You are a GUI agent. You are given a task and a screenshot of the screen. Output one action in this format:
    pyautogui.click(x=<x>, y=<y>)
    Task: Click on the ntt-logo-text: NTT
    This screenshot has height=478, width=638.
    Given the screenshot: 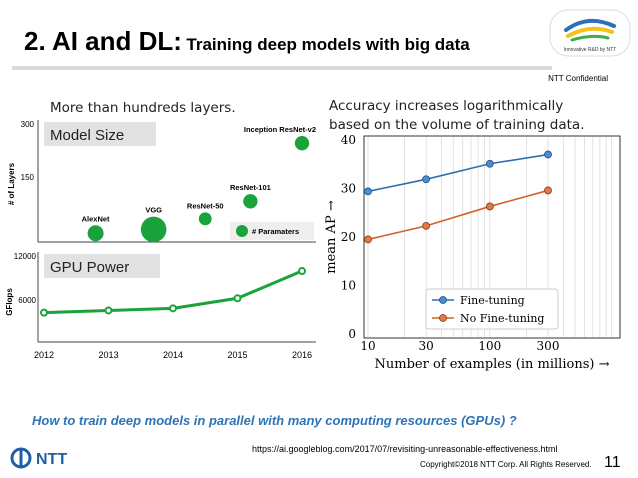 What is the action you would take?
    pyautogui.click(x=51, y=459)
    